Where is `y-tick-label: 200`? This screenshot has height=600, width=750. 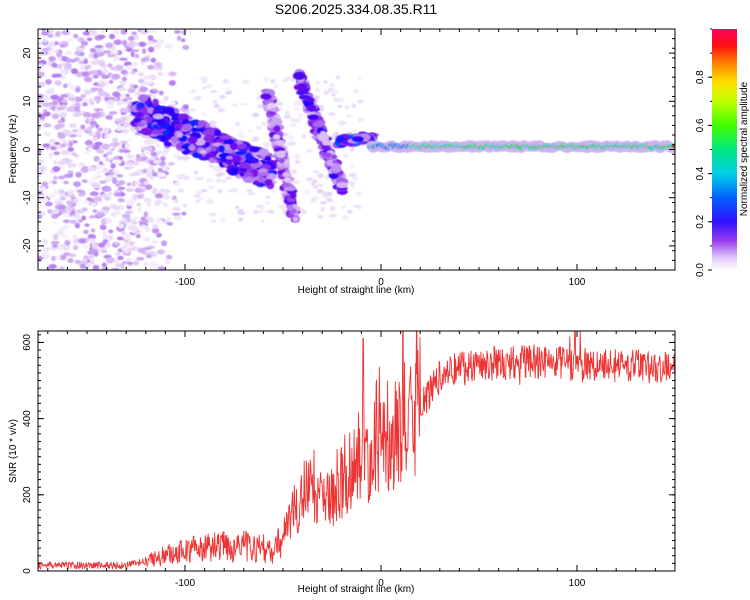 y-tick-label: 200 is located at coordinates (27, 494).